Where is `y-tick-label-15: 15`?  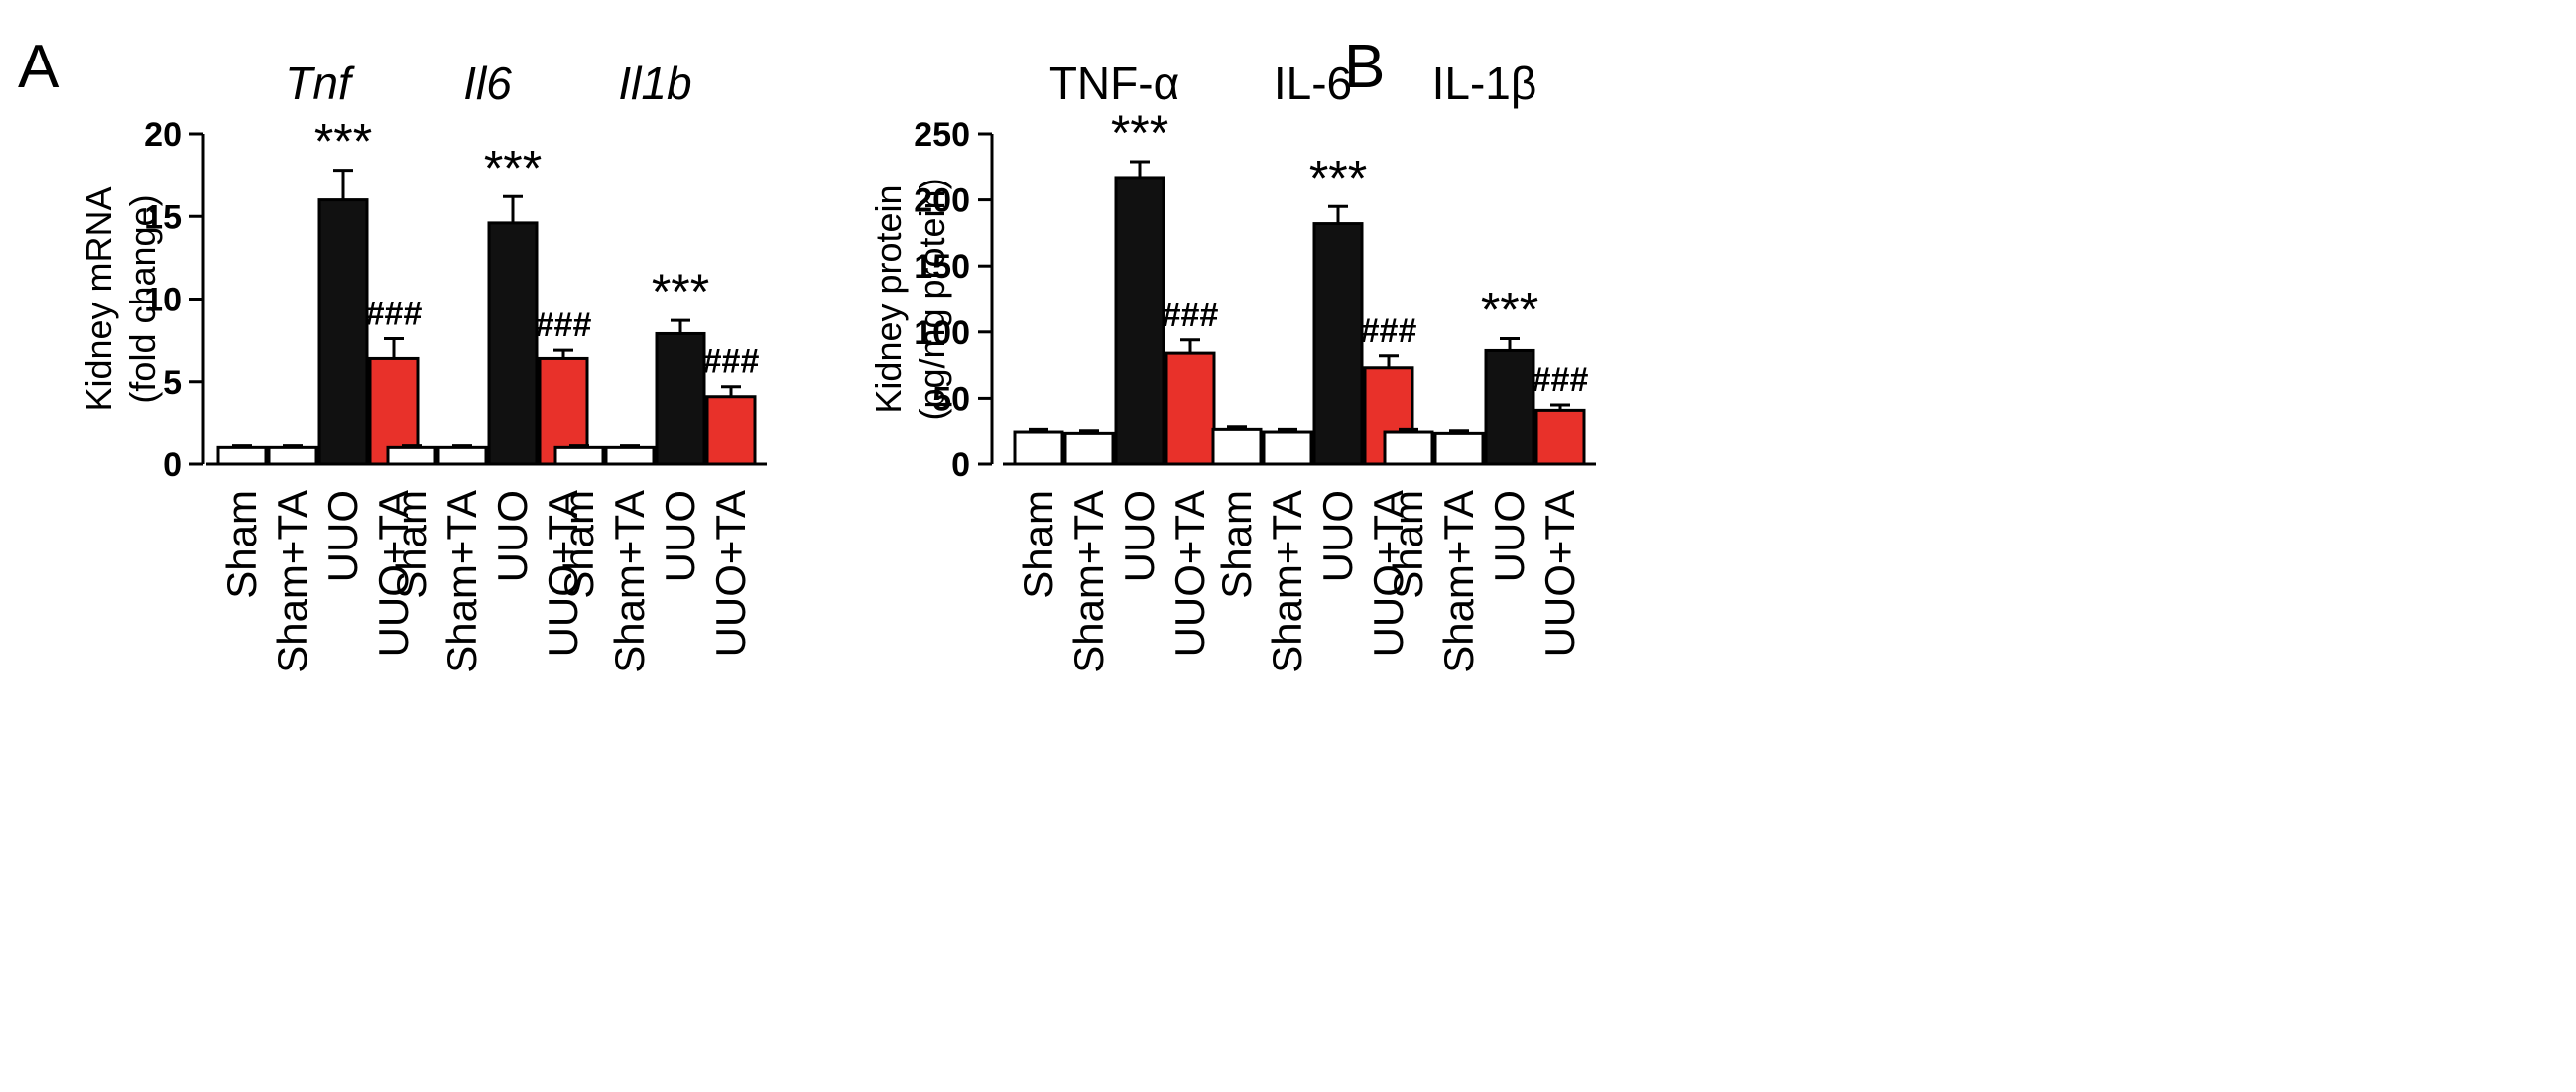
y-tick-label-15: 15 is located at coordinates (163, 217).